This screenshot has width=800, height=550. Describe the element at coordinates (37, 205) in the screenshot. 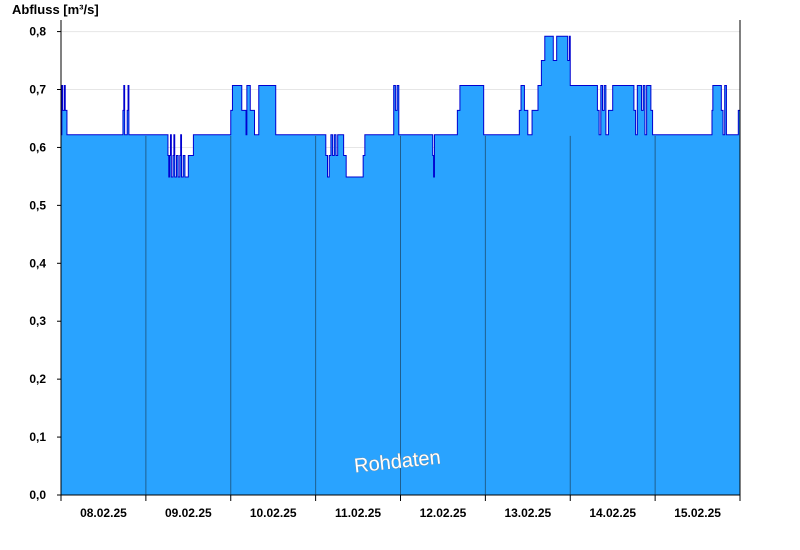

I see `y-tick-label: 0,5` at that location.